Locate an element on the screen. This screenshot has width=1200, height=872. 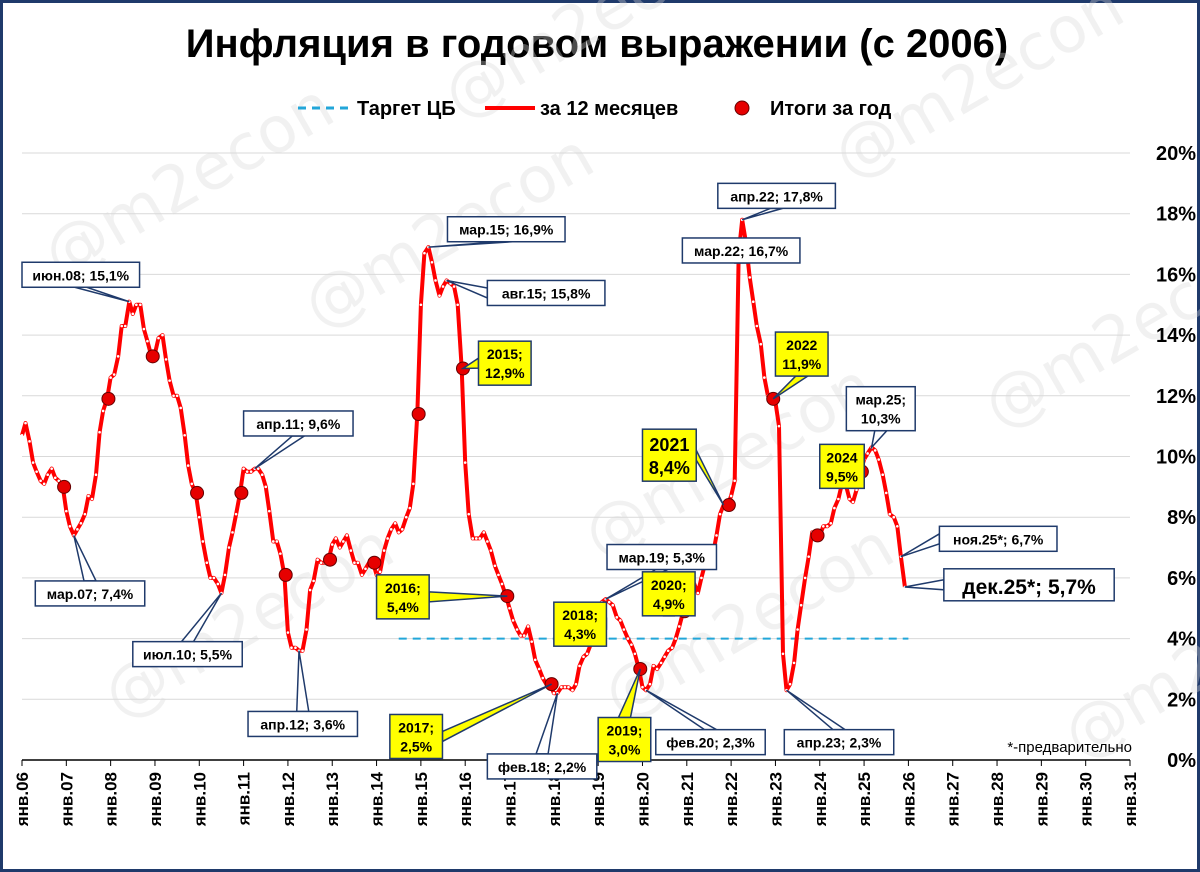
x-tick-label: янв.09 is located at coordinates (155, 799).